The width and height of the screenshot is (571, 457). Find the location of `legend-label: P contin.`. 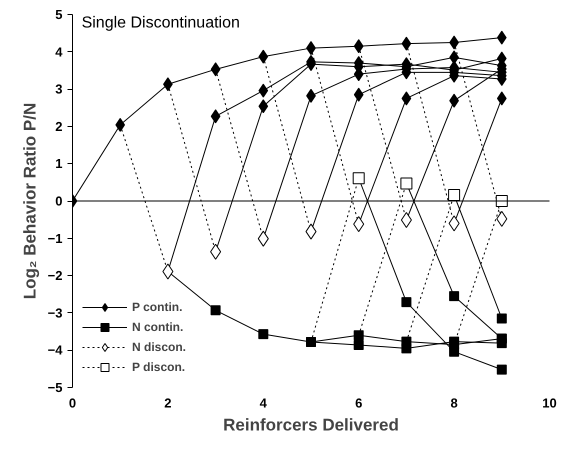

legend-label: P contin. is located at coordinates (157, 307).